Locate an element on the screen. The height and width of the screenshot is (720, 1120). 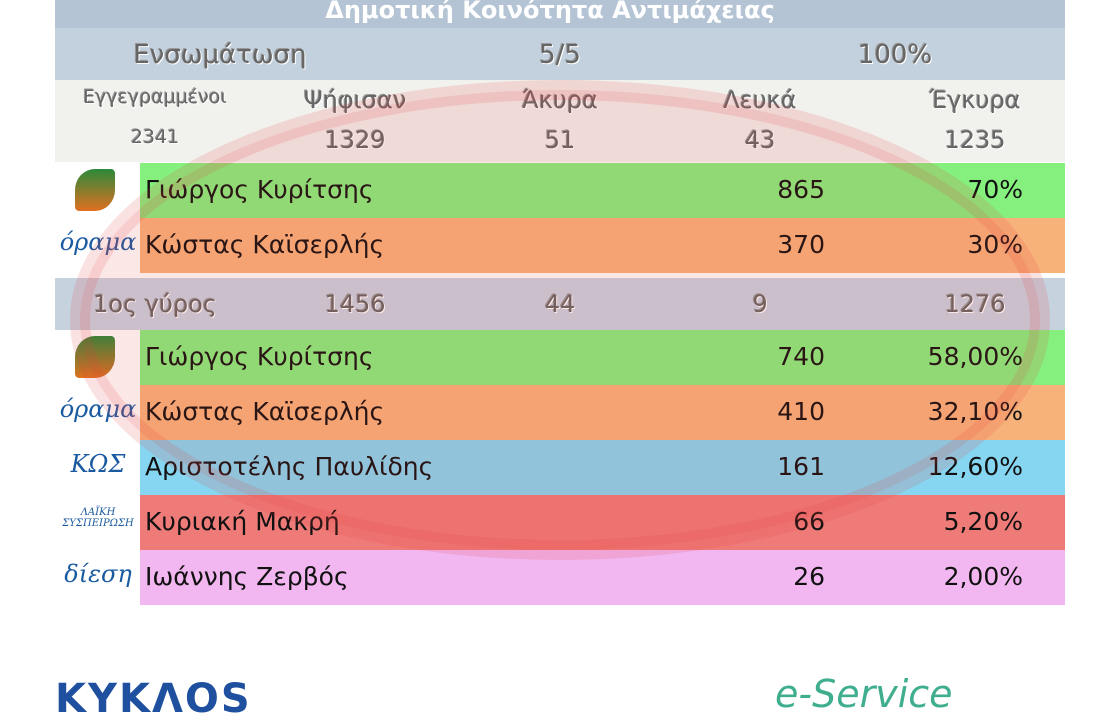
candidate-percent: 12,60% is located at coordinates (975, 466).